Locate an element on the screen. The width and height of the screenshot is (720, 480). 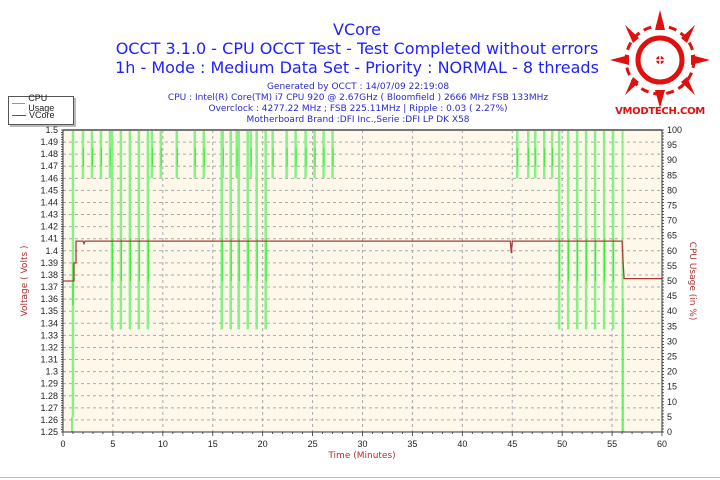
y2-tick-label: 75 is located at coordinates (672, 206).